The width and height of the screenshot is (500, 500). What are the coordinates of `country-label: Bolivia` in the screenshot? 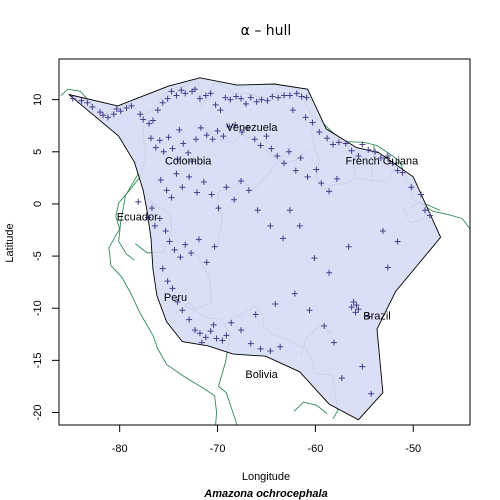 It's located at (261, 375).